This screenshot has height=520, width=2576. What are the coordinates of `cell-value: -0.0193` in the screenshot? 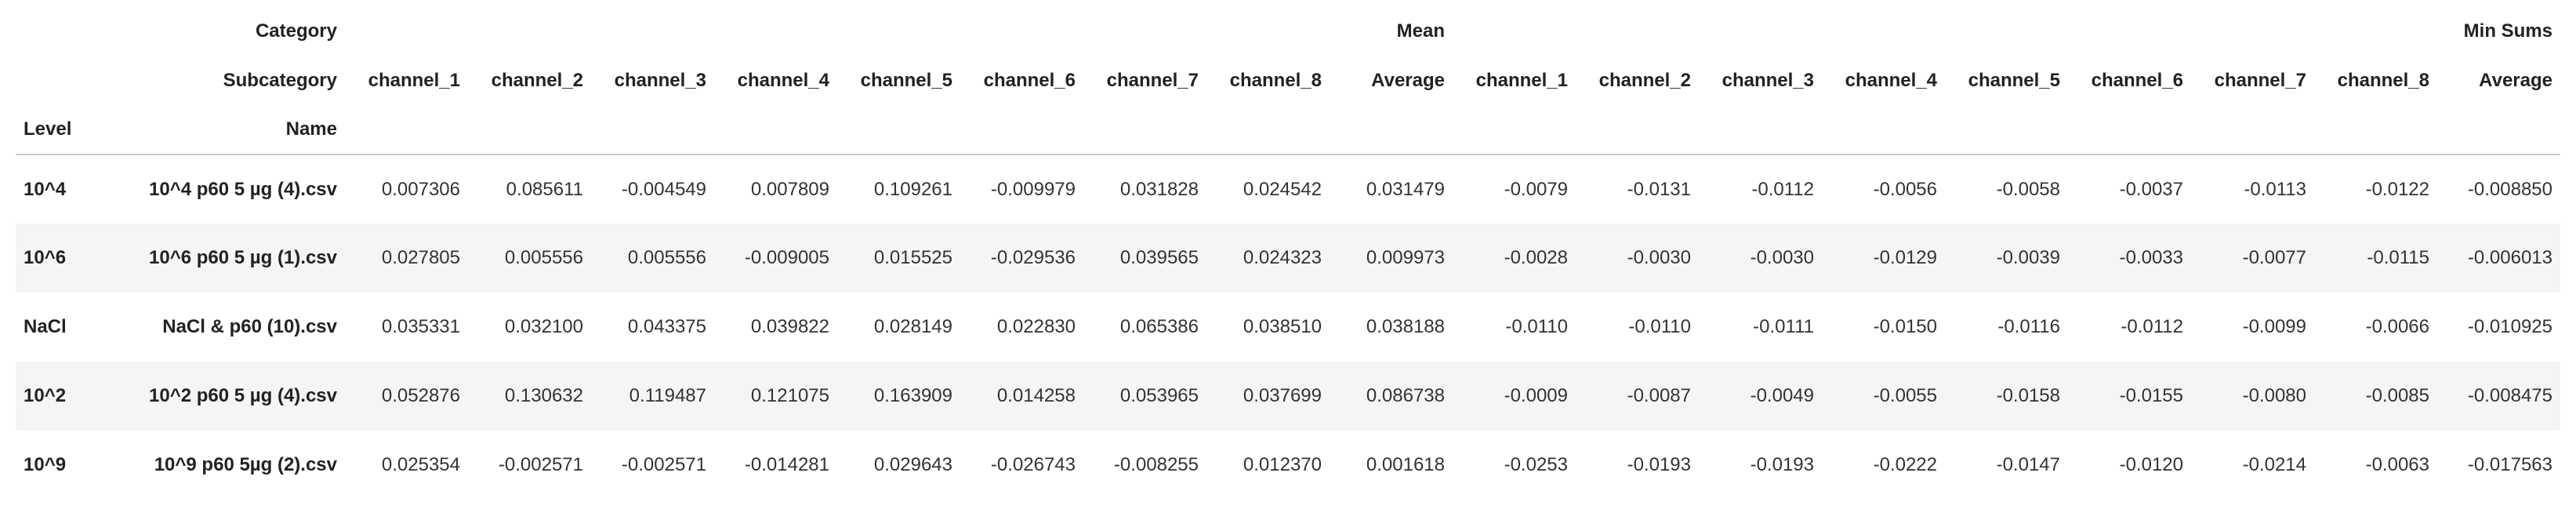 It's located at (1659, 464).